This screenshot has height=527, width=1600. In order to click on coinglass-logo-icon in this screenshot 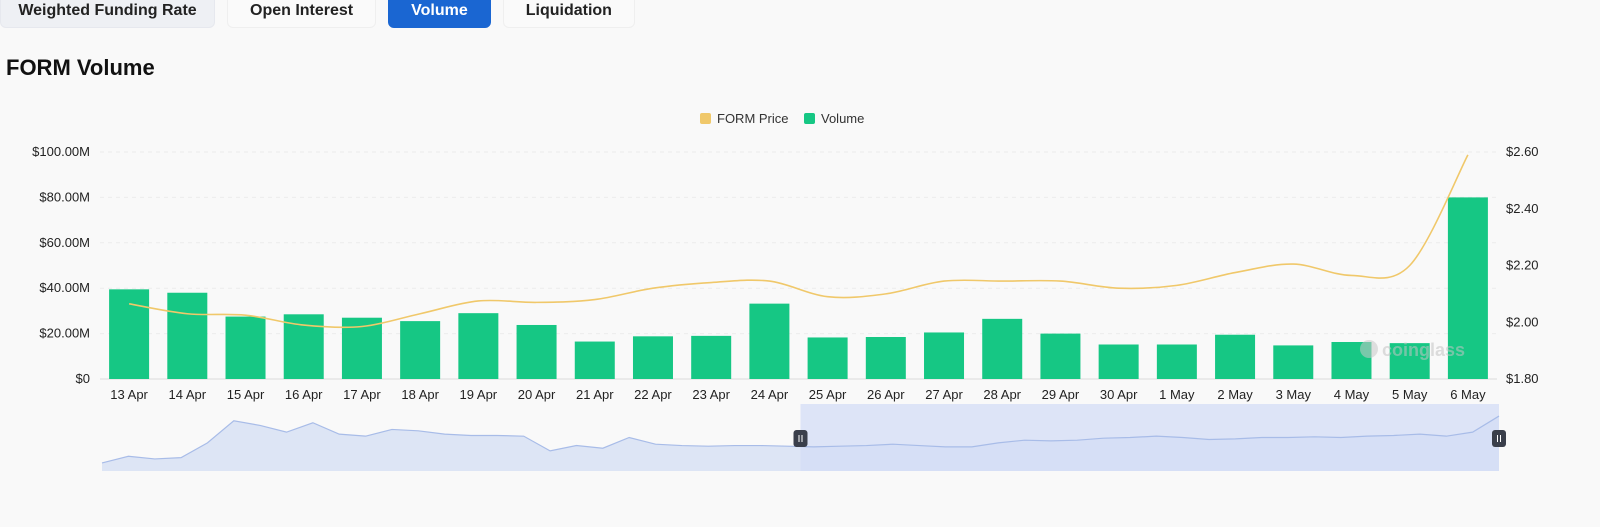, I will do `click(1369, 349)`.